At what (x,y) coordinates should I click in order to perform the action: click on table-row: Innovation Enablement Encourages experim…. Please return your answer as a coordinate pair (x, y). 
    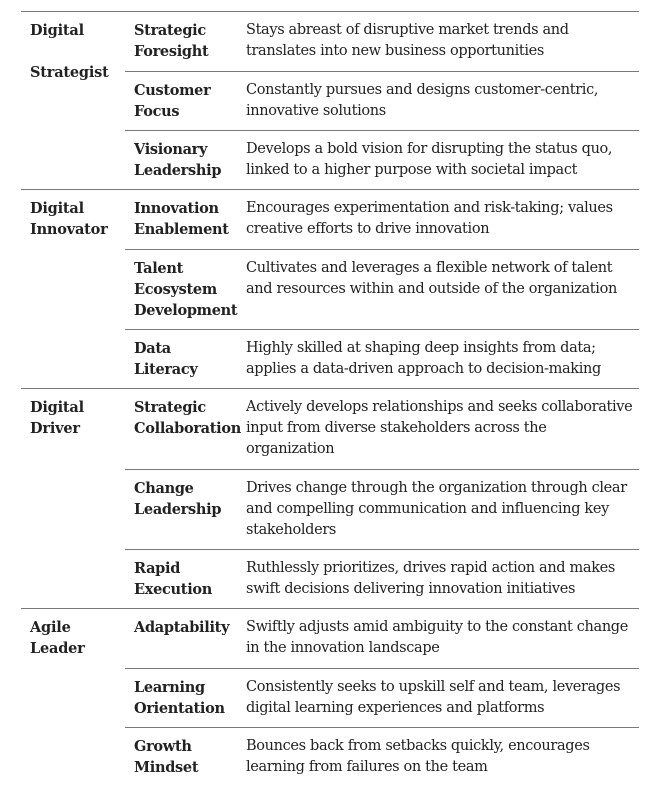
    Looking at the image, I should click on (382, 219).